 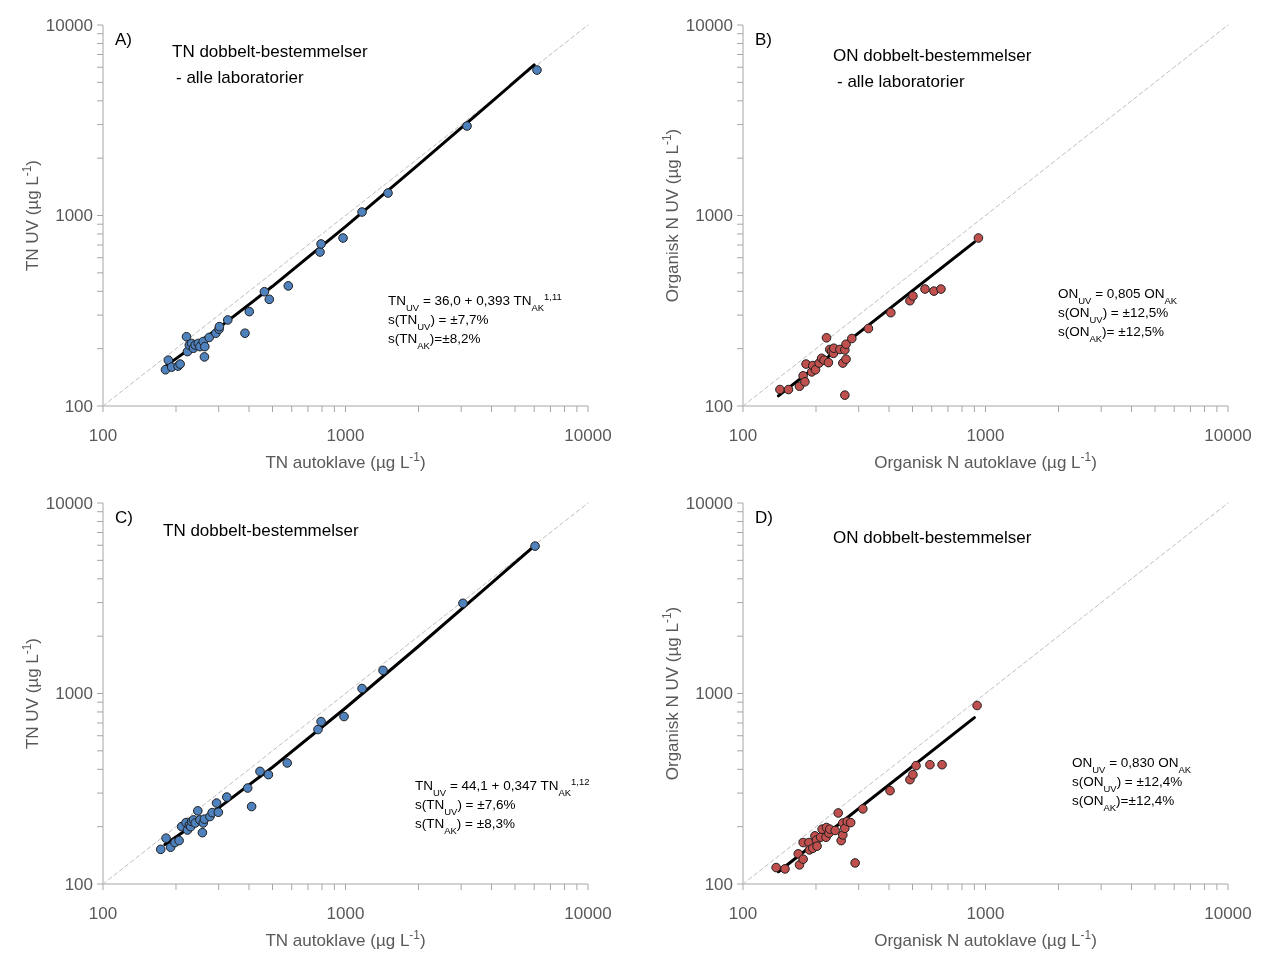 I want to click on annotation: s(ON$_{UV}$) = ±12,5%, so click(x=1113, y=315).